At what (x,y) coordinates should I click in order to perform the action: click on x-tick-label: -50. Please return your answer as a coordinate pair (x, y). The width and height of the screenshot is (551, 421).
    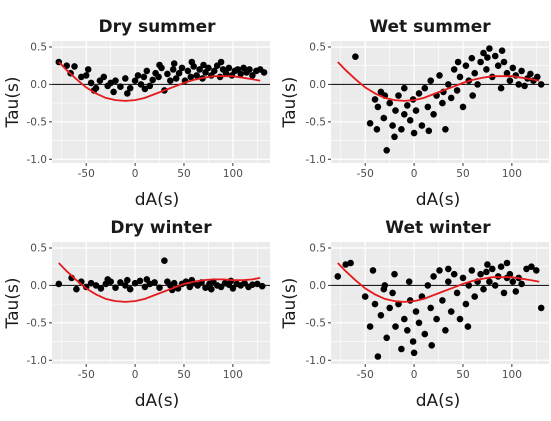
    Looking at the image, I should click on (365, 375).